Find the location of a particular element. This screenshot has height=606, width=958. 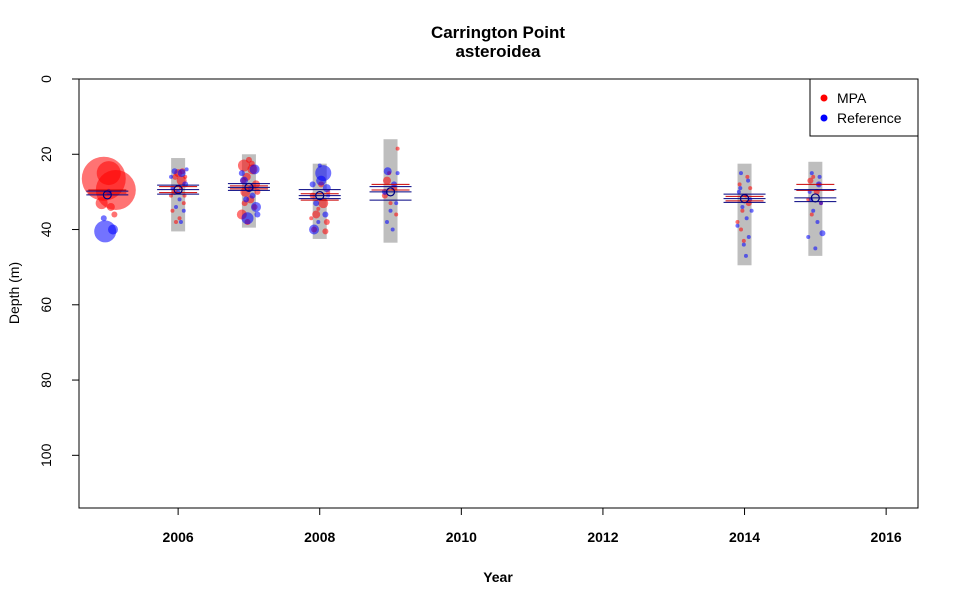

legend: MPA Reference is located at coordinates (864, 107).